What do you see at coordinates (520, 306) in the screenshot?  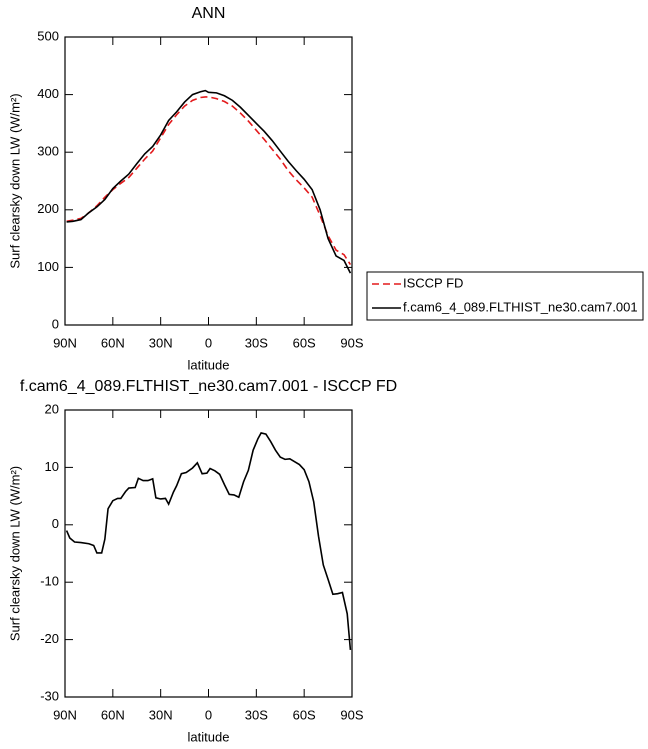 I see `legend-label: f.cam6_4_089.FLTHIST_ne30.cam7.001` at bounding box center [520, 306].